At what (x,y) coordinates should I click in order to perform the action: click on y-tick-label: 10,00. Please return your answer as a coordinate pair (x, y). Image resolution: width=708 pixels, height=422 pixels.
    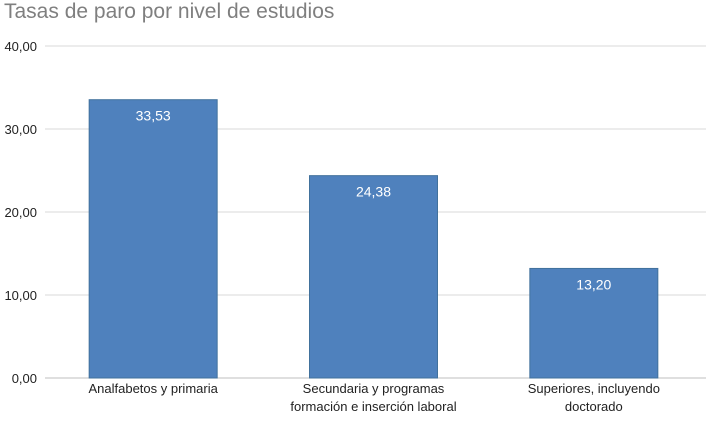
    Looking at the image, I should click on (20, 295).